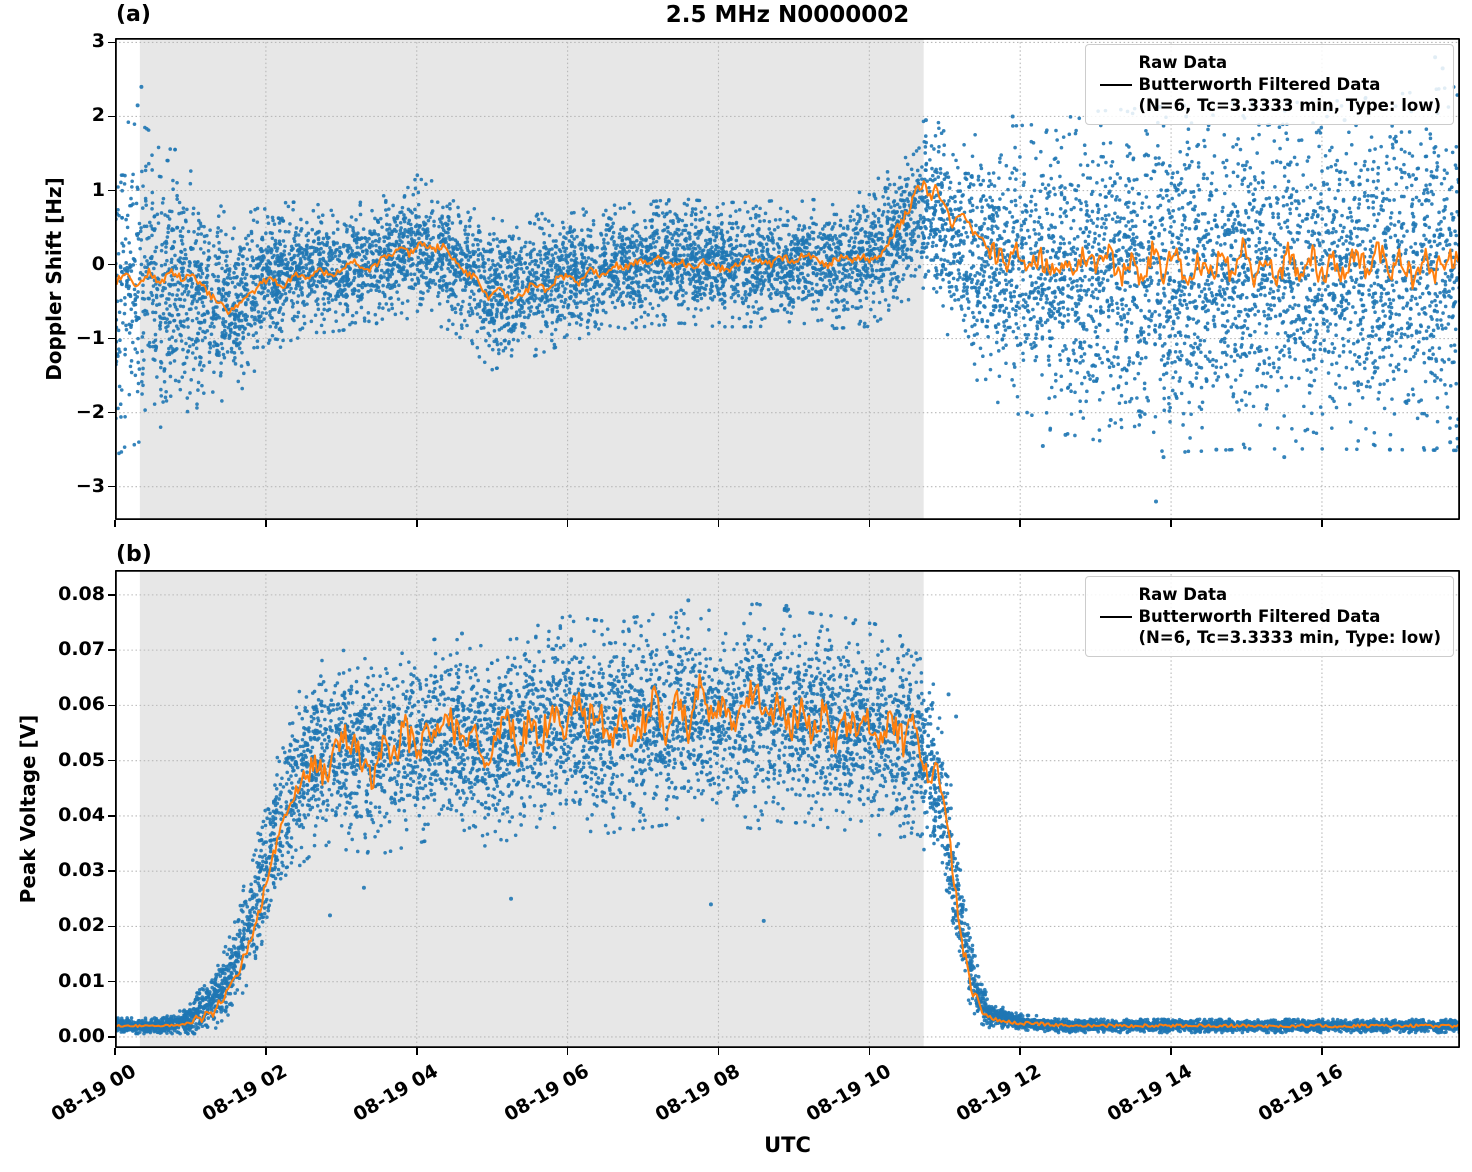 The image size is (1472, 1172). I want to click on y-tick-label: −1, so click(90, 337).